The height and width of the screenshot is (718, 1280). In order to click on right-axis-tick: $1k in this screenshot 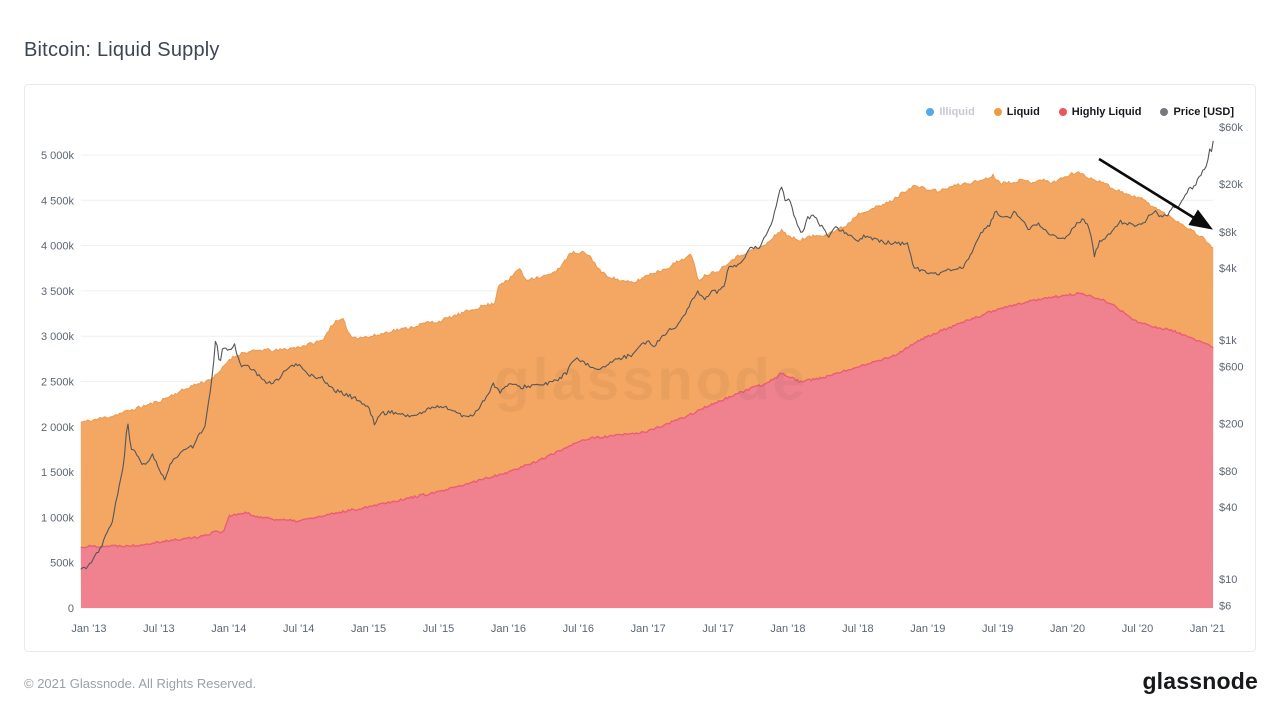, I will do `click(1228, 341)`.